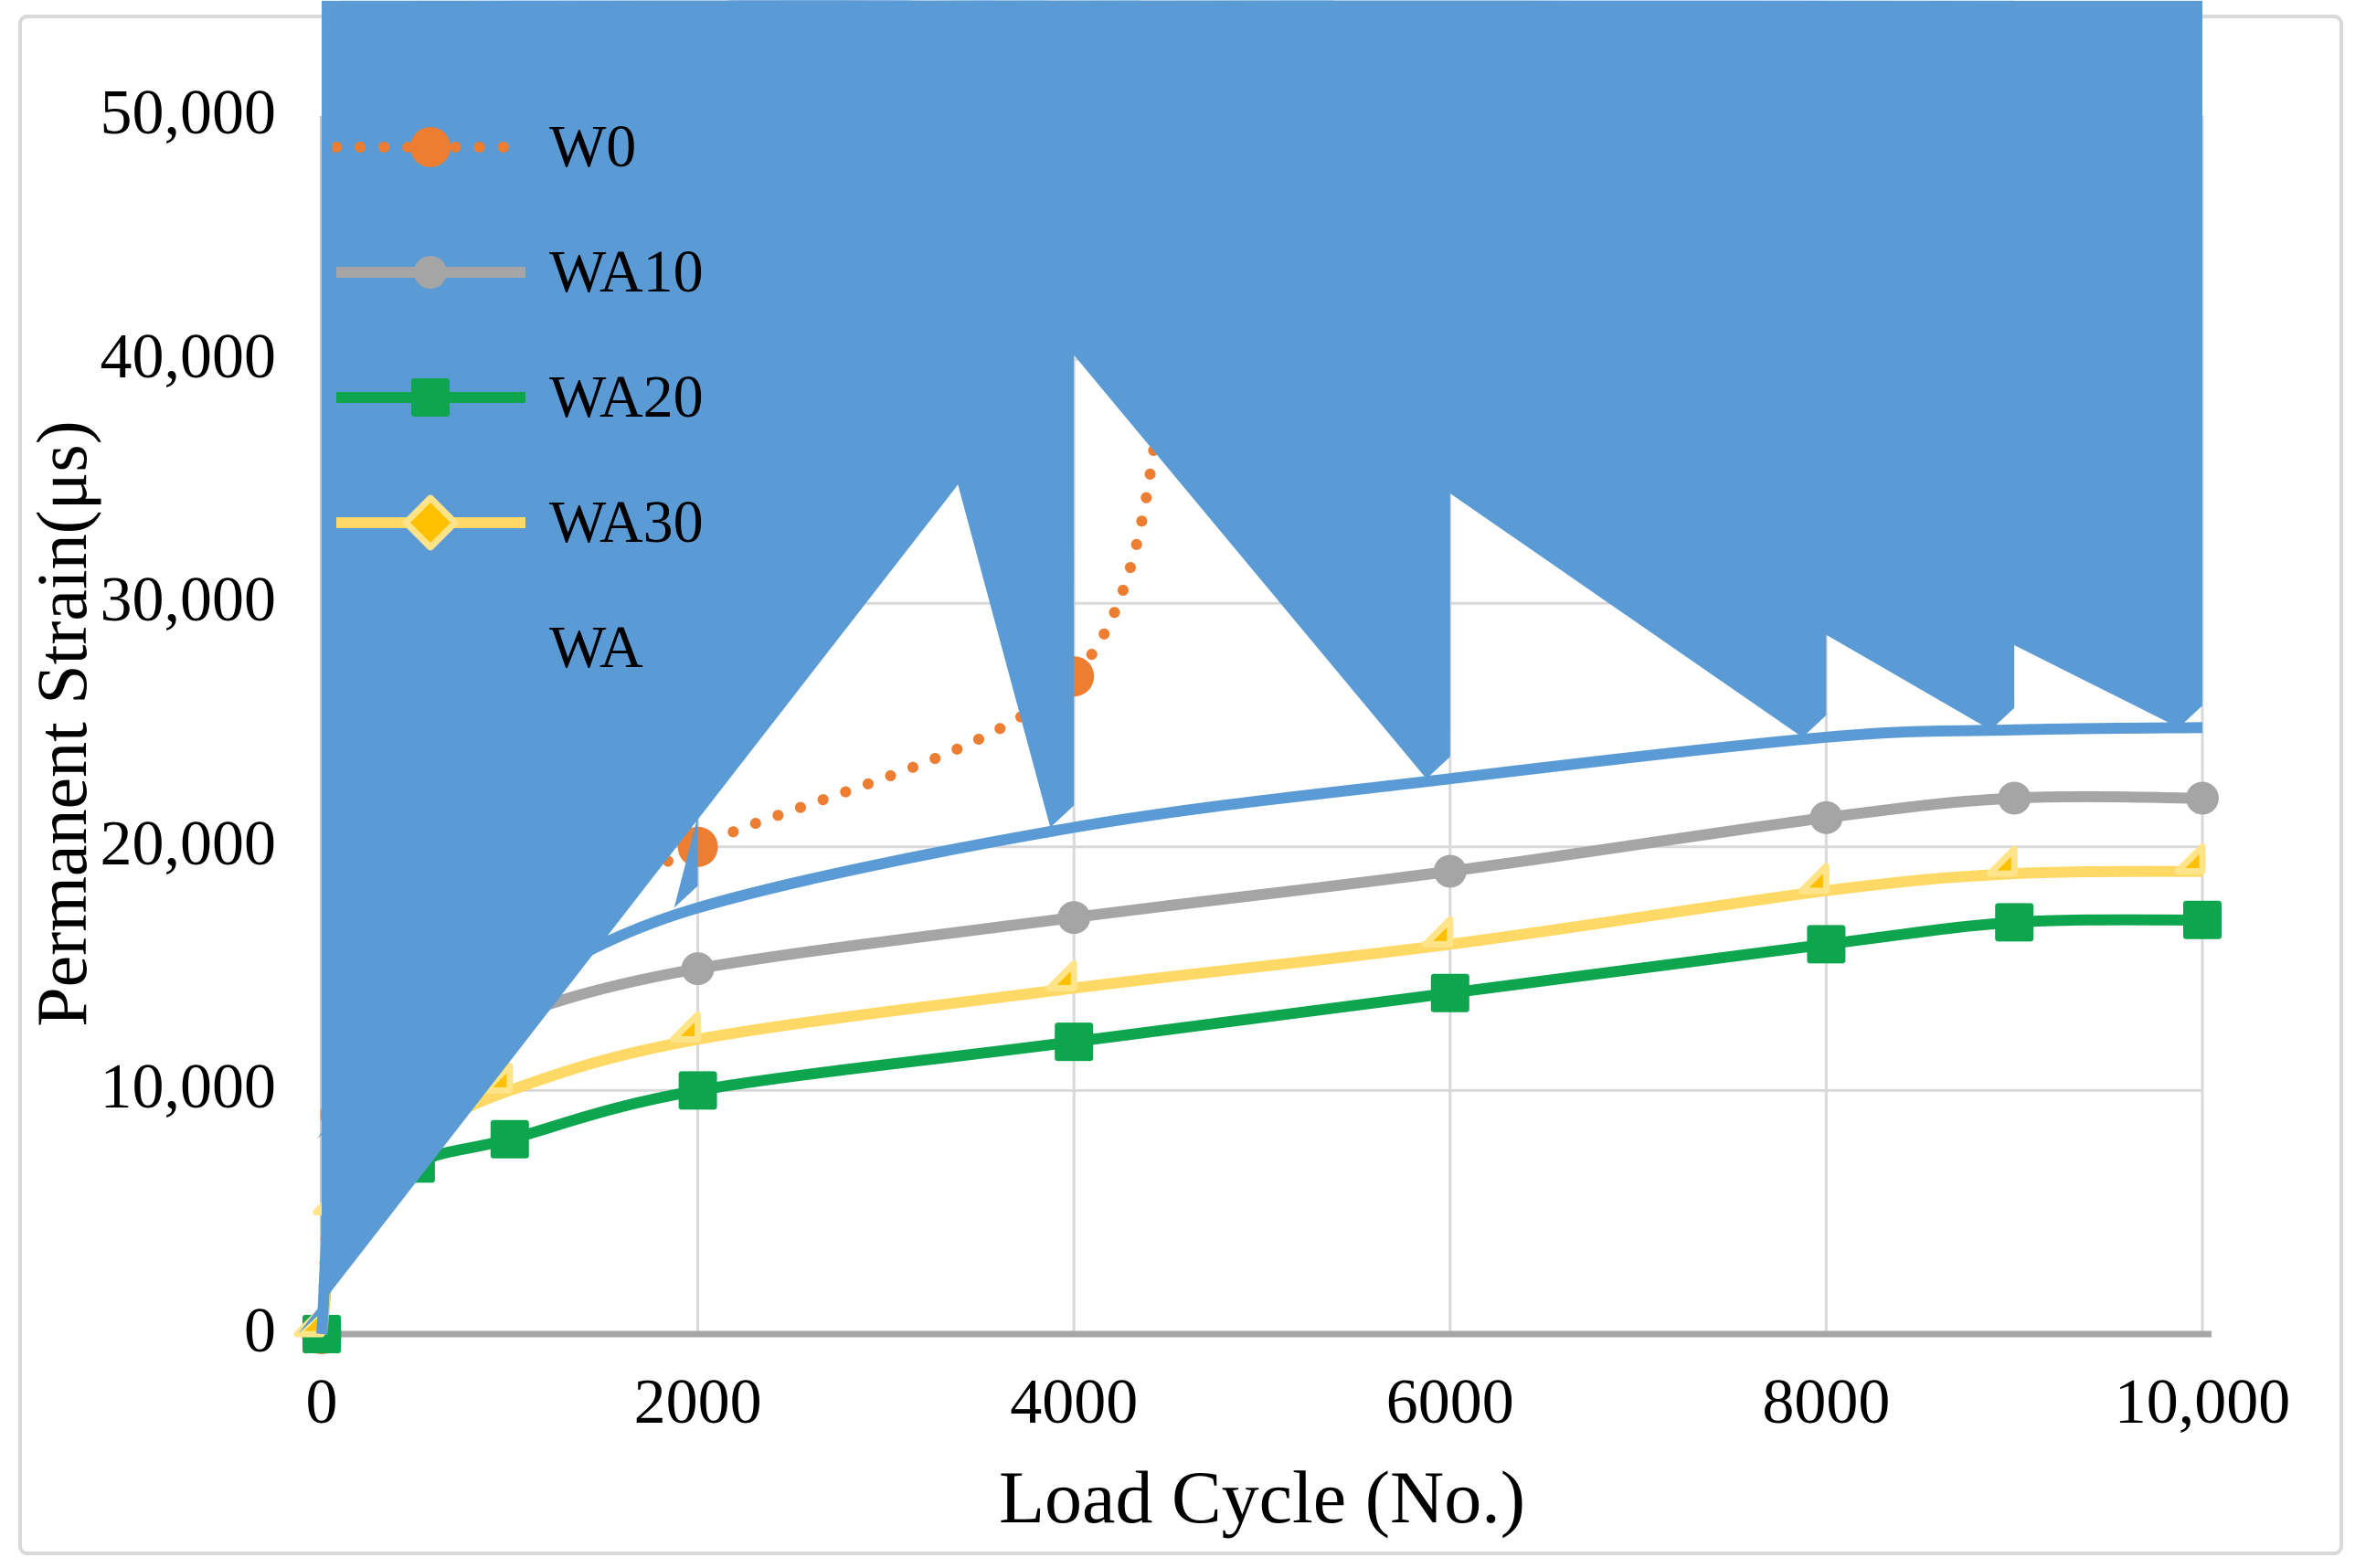  I want to click on legend-item-w0: W0, so click(518, 147).